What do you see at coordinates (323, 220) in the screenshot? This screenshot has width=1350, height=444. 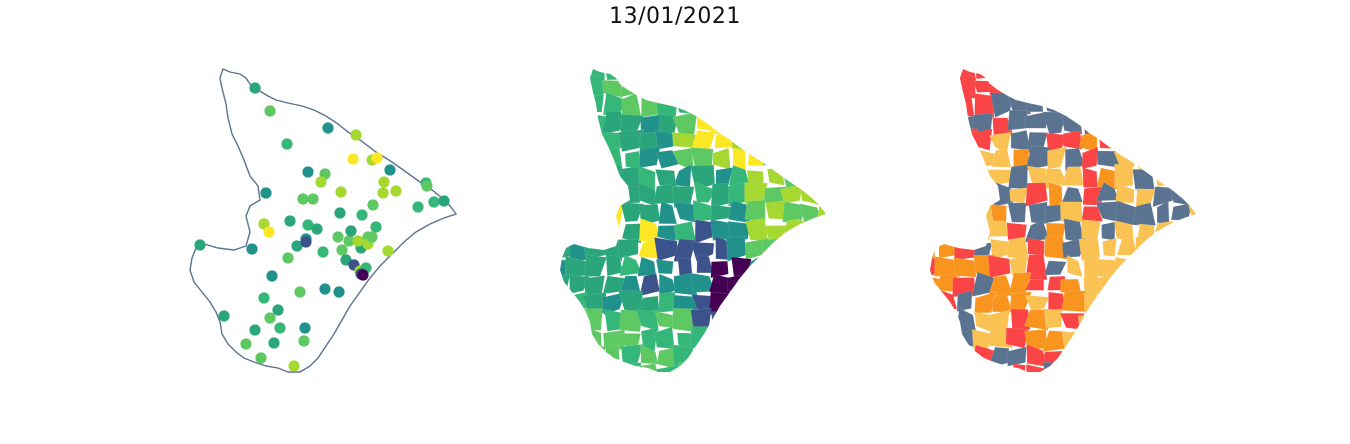 I see `point-map-panel` at bounding box center [323, 220].